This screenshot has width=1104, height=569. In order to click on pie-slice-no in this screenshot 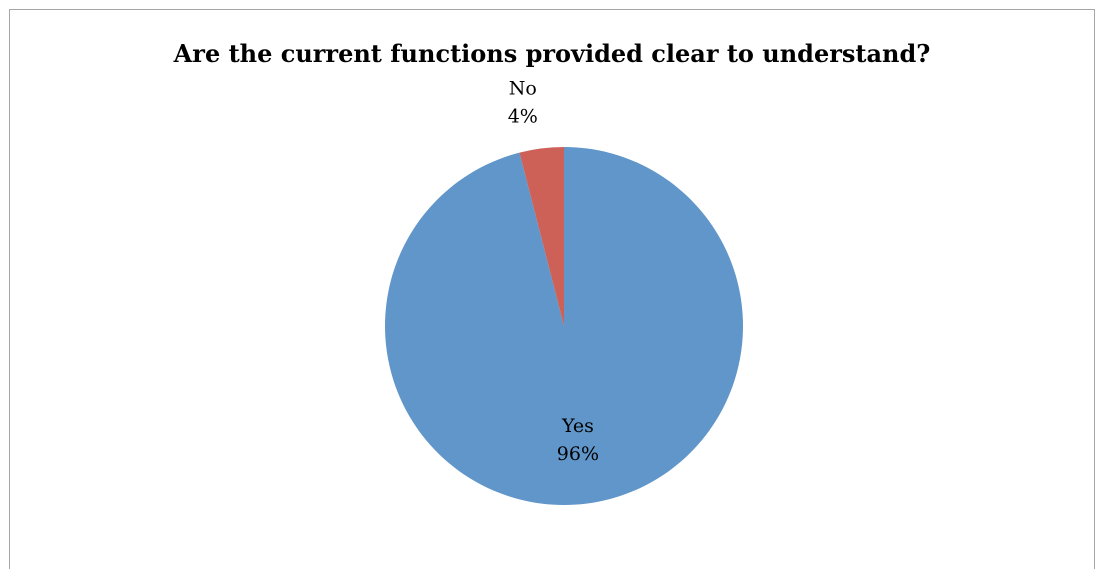, I will do `click(541, 236)`.